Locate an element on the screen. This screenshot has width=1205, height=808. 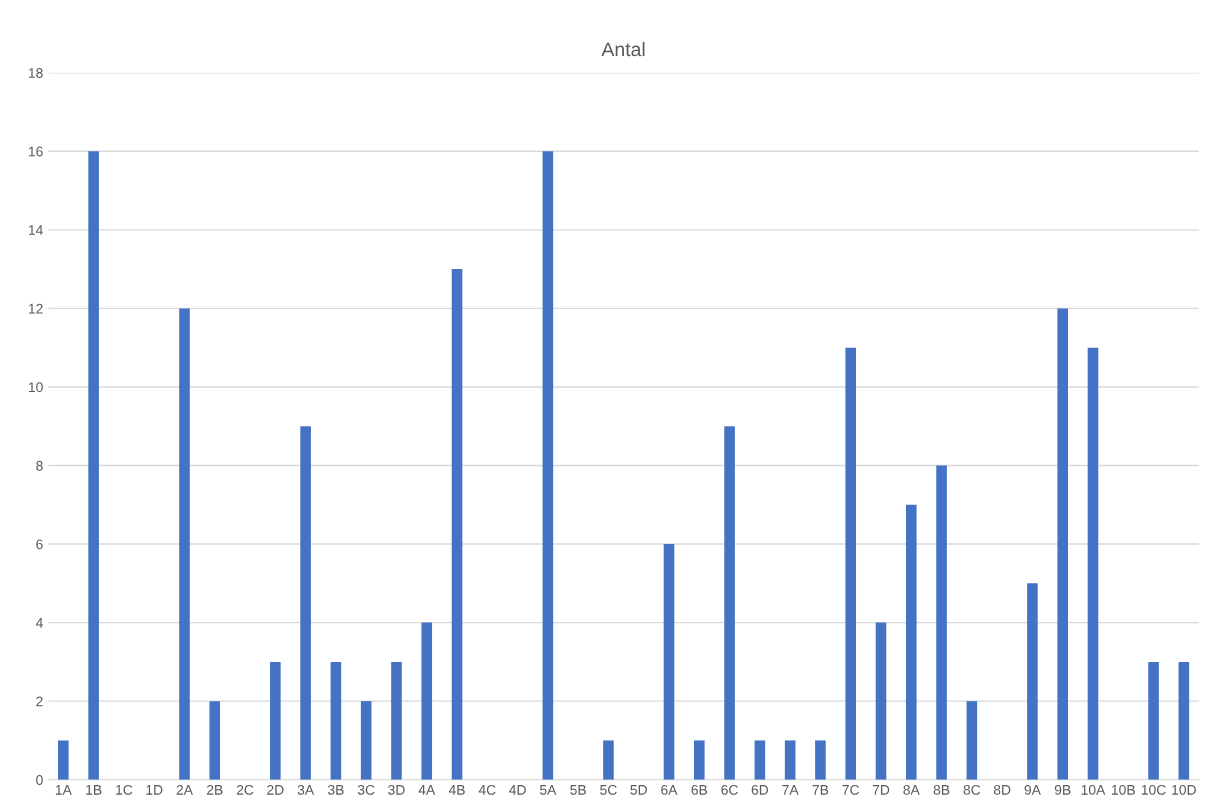
x-tick-label: 5B is located at coordinates (578, 790).